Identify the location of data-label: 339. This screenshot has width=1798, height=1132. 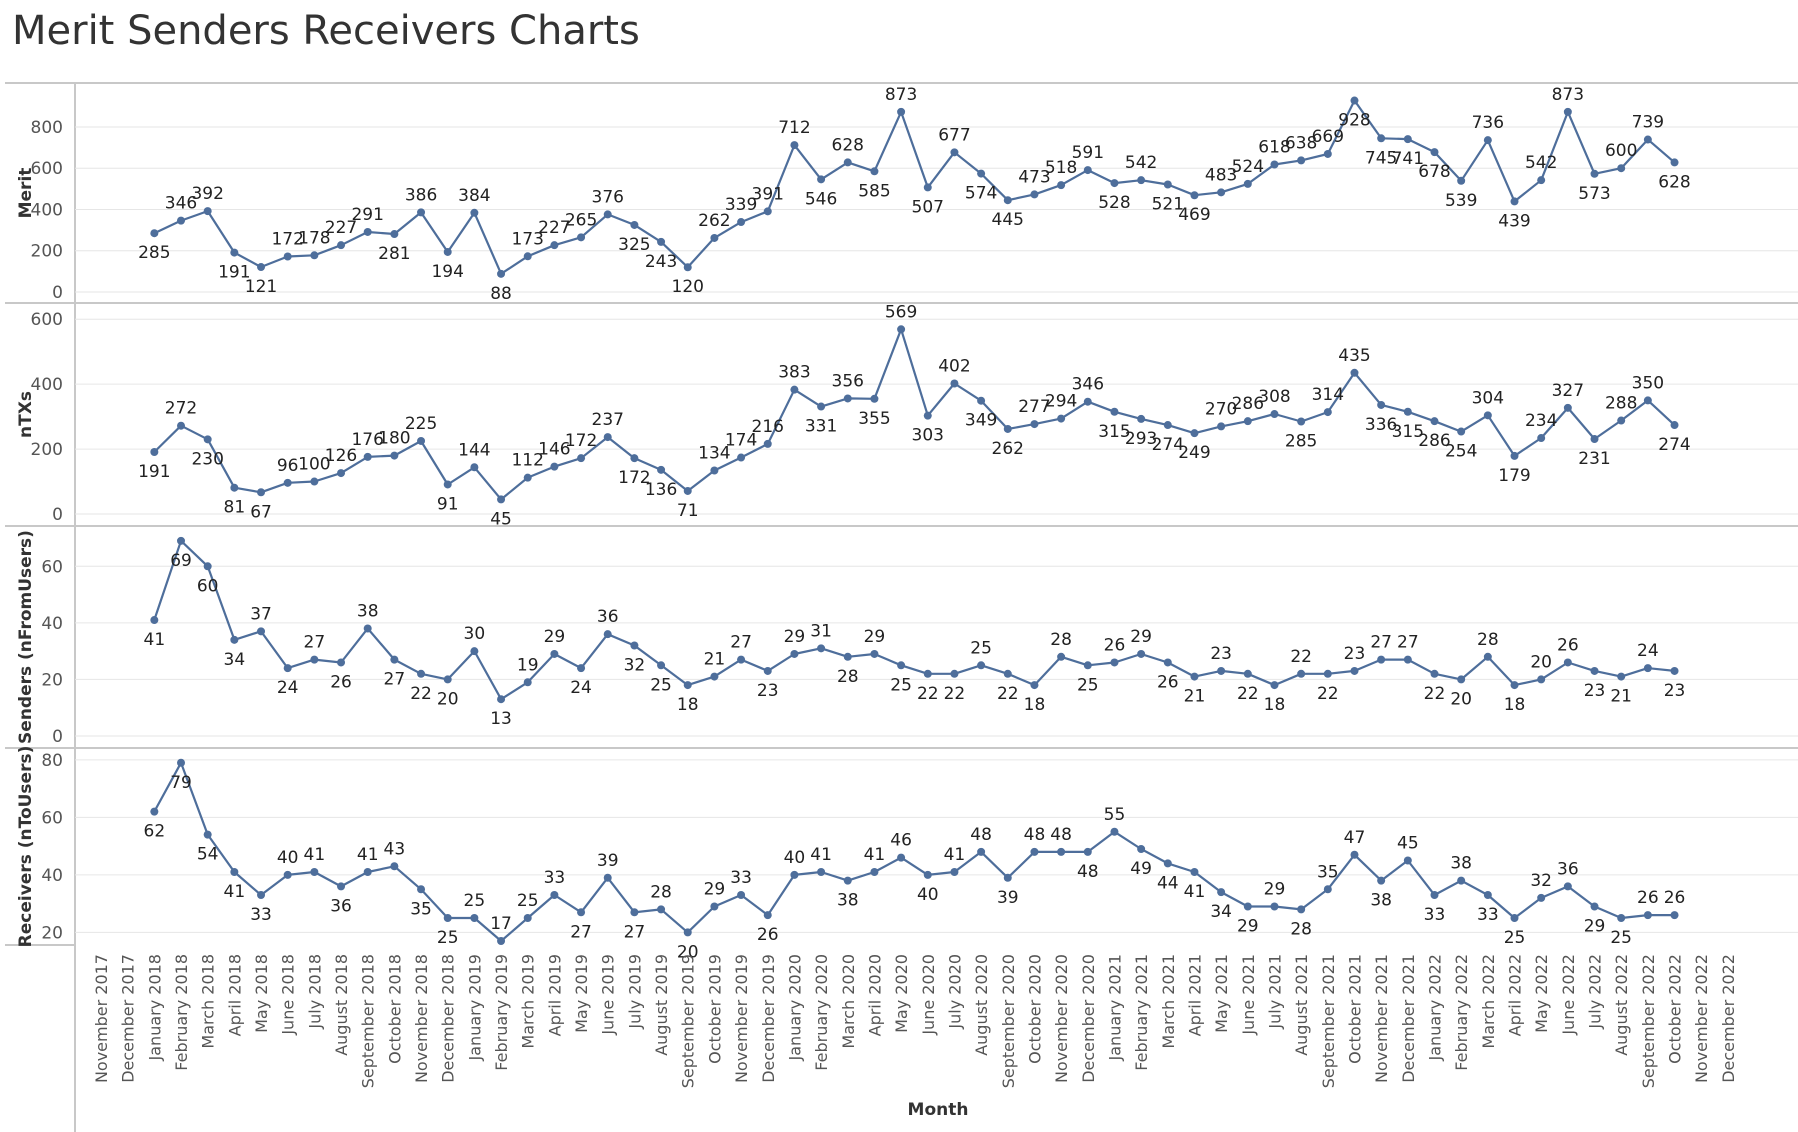
(741, 205).